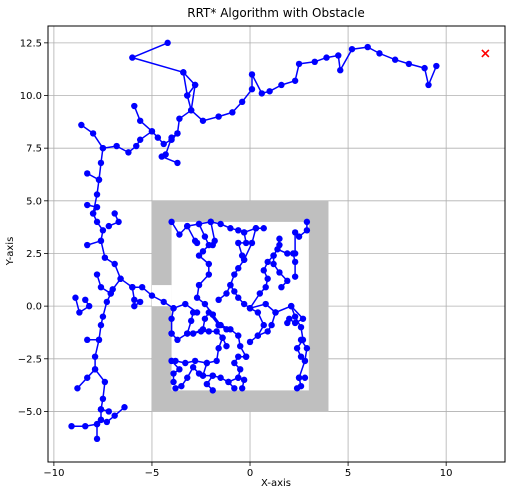  Describe the element at coordinates (53, 473) in the screenshot. I see `x-tick-label: −10` at that location.